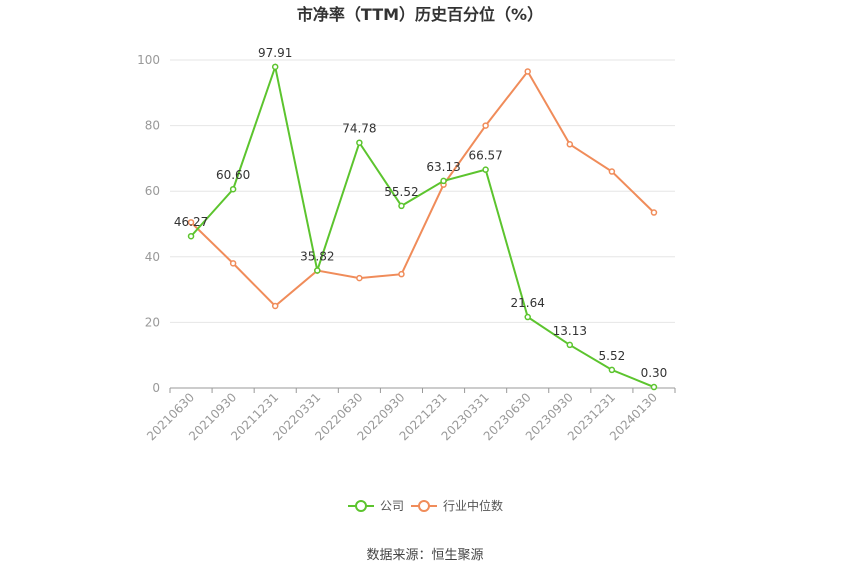 The height and width of the screenshot is (575, 850). Describe the element at coordinates (359, 129) in the screenshot. I see `data-label: 74.78` at that location.